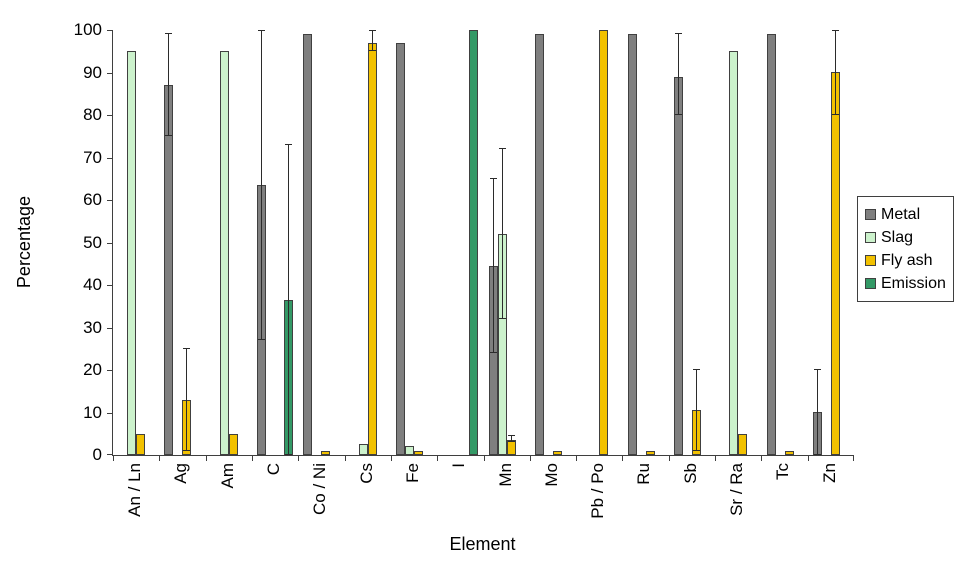 The image size is (960, 586). Describe the element at coordinates (897, 237) in the screenshot. I see `legend-label-slag: Slag` at that location.